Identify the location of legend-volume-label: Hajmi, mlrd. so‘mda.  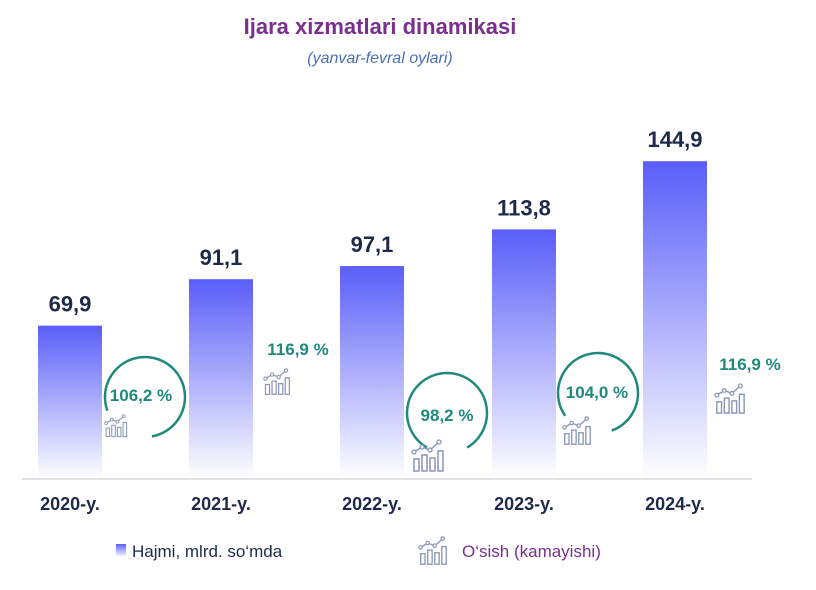
(207, 551).